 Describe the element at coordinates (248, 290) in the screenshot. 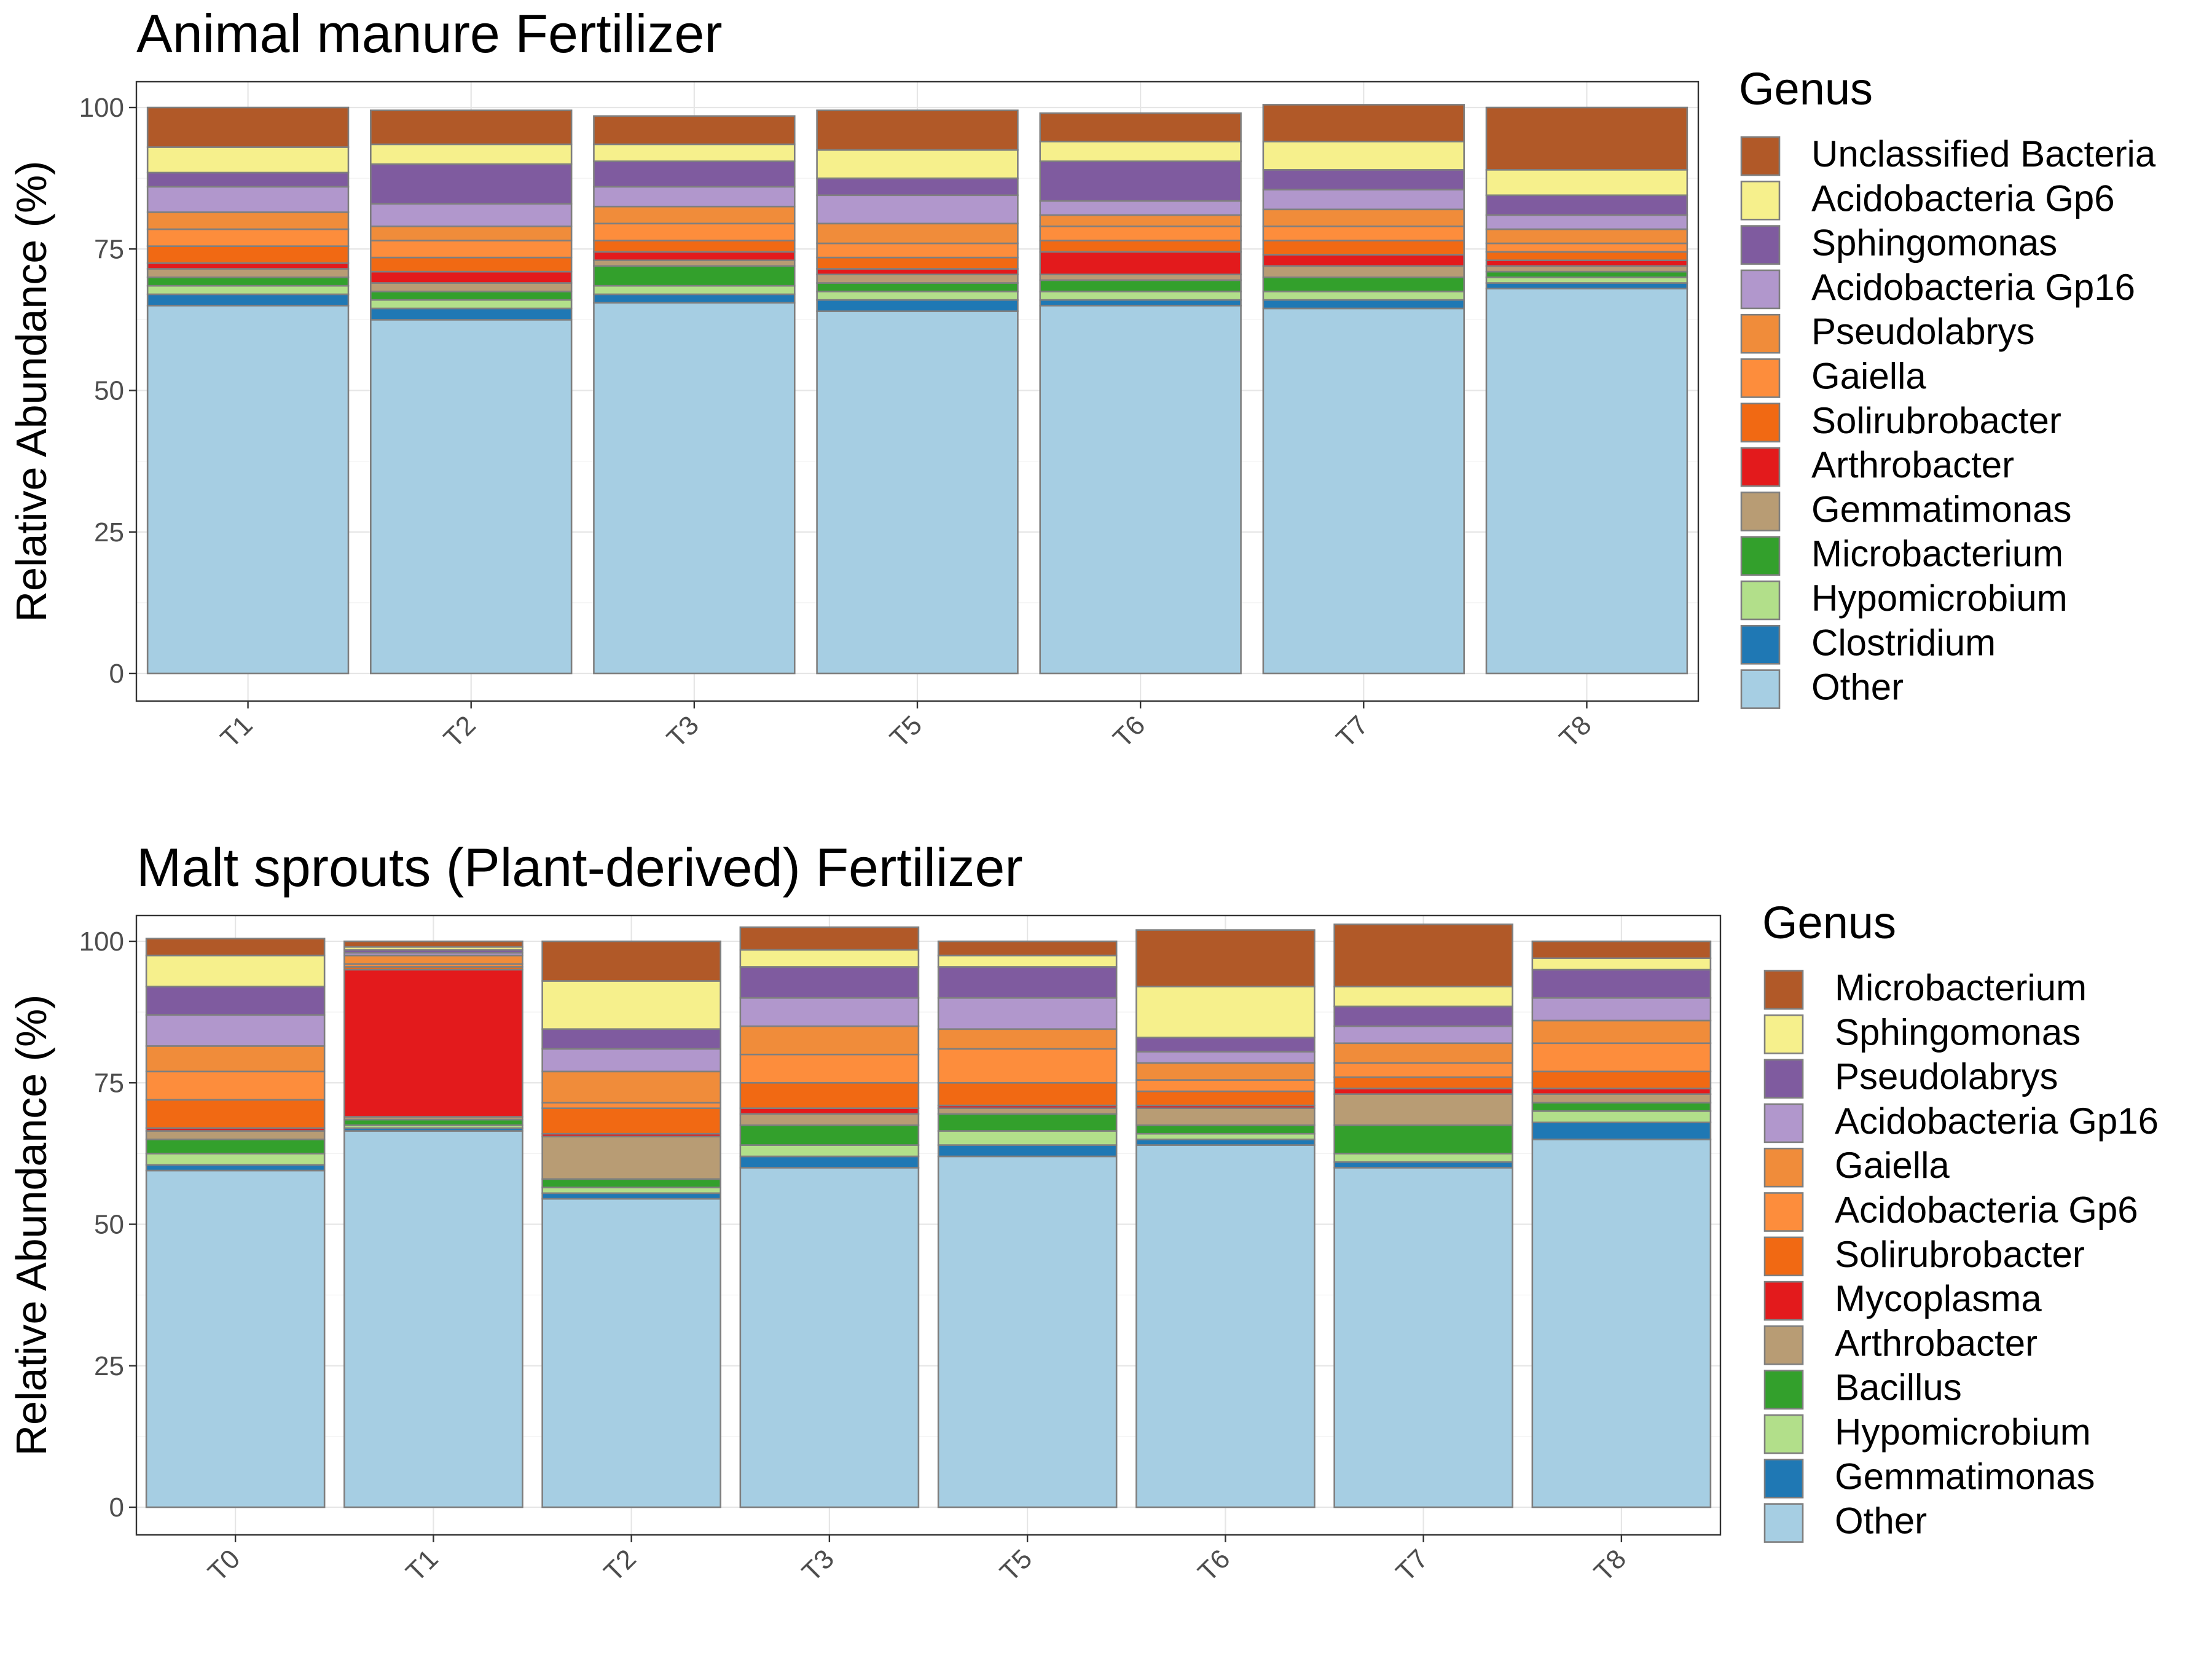

I see `bar-segment-t1-hypomicrobium` at that location.